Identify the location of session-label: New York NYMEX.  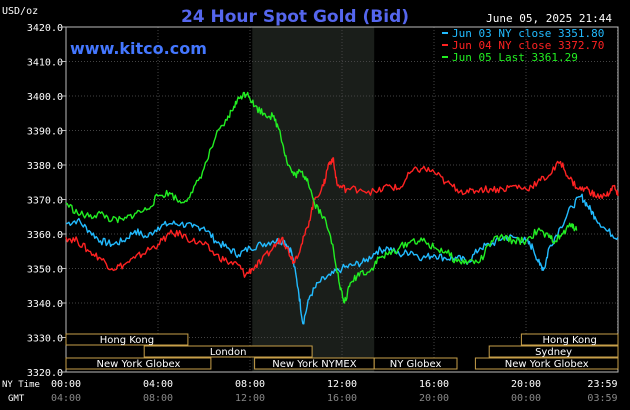
(314, 364).